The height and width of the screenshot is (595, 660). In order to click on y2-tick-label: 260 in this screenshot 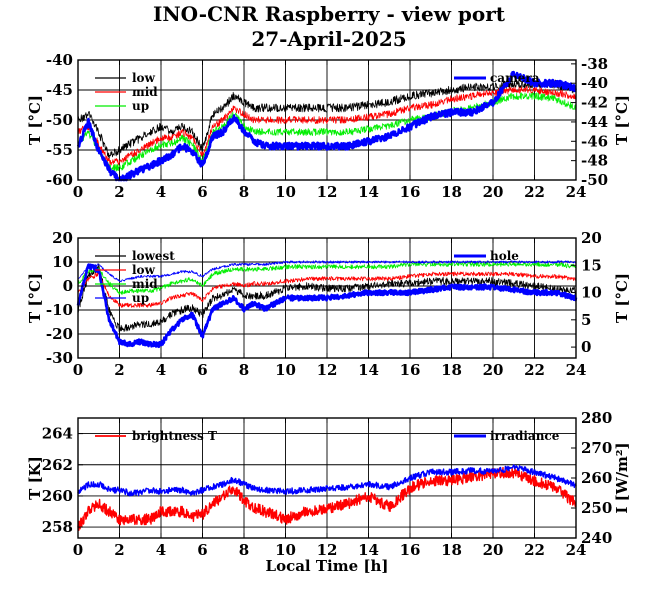, I will do `click(596, 478)`.